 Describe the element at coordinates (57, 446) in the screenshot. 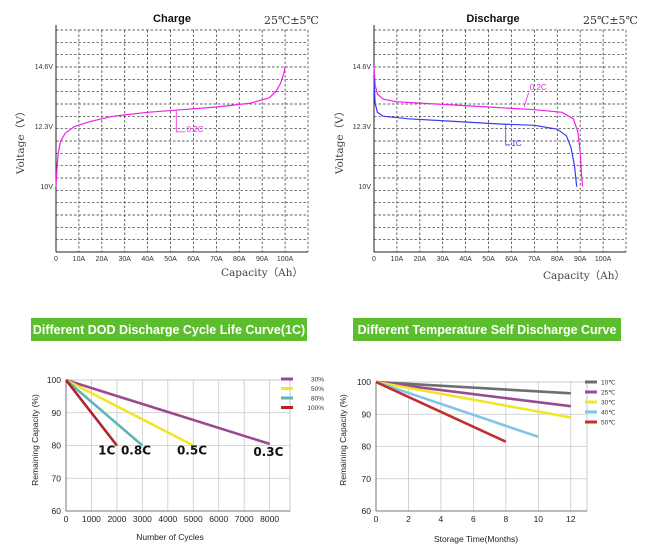

I see `dod-y-tick-label: 80` at that location.